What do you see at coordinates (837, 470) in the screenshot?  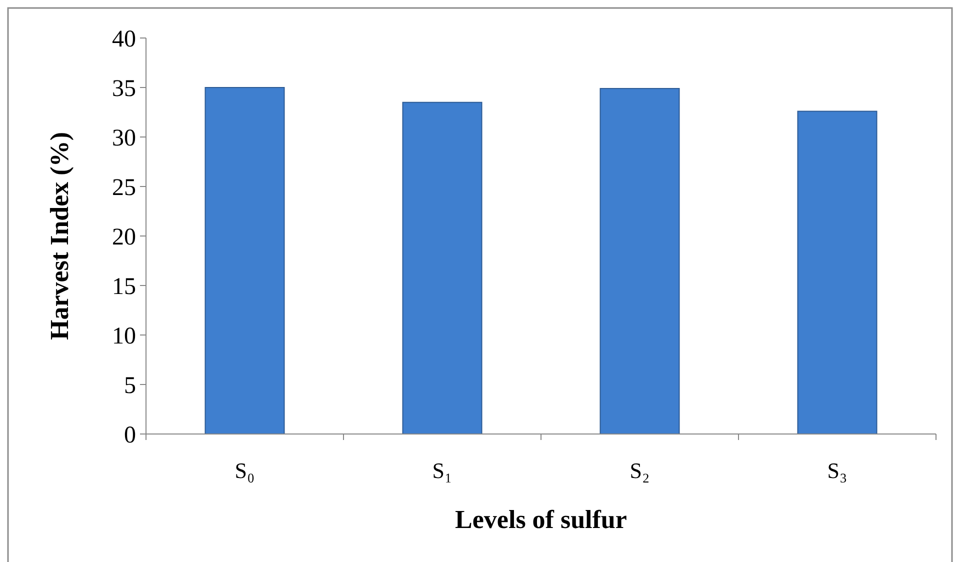 I see `x-tick-label: S₃` at bounding box center [837, 470].